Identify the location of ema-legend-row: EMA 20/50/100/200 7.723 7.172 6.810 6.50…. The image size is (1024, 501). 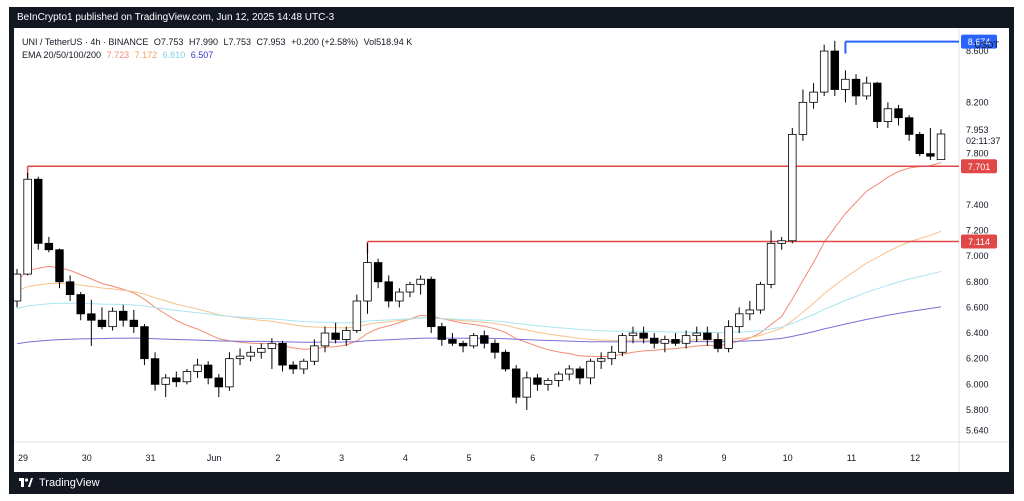
(218, 55).